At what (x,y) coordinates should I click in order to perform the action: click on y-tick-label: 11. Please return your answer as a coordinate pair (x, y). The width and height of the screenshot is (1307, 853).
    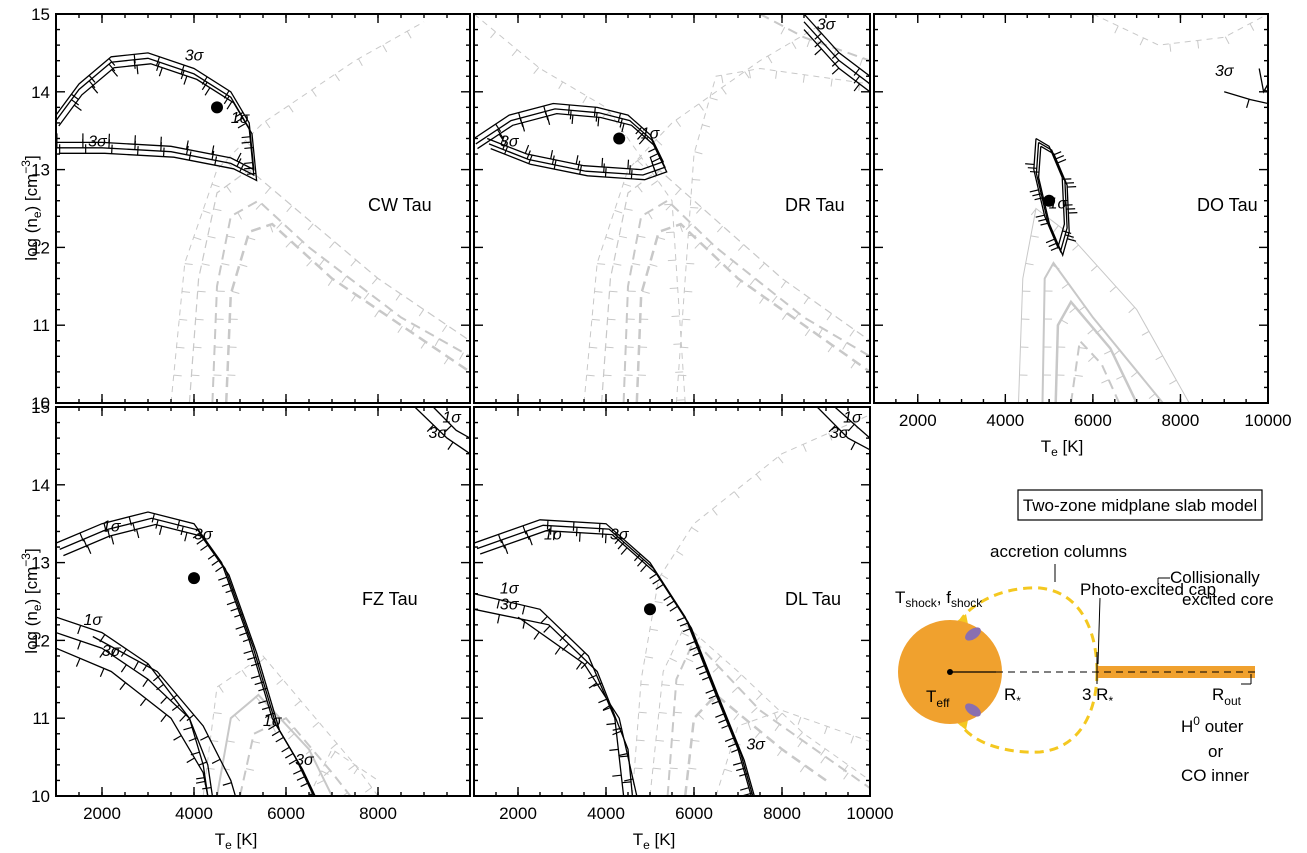
    Looking at the image, I should click on (41, 718).